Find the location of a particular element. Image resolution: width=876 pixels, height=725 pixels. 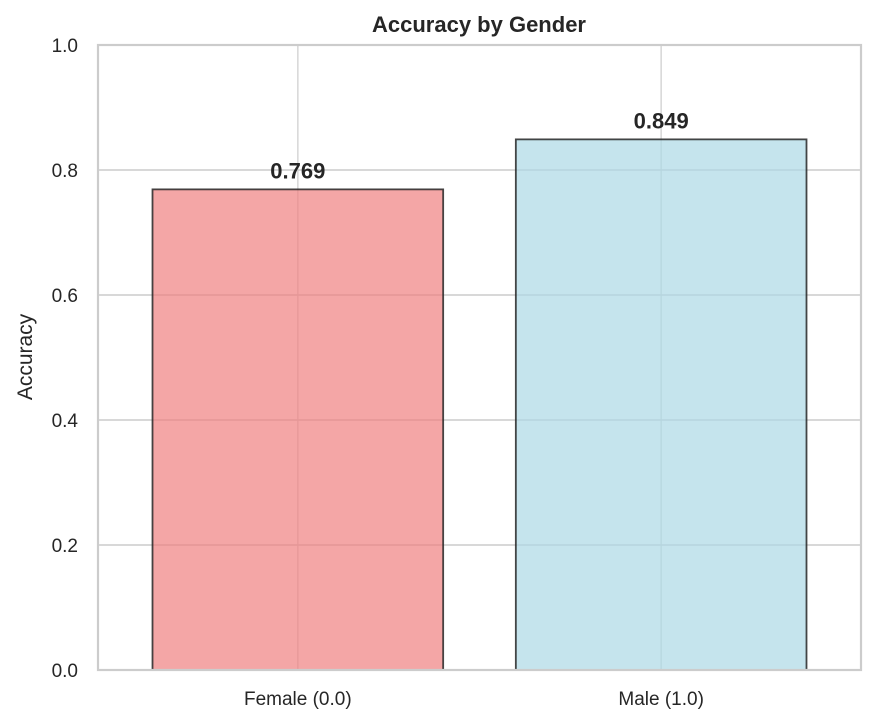

y-tick-label: 0.2 is located at coordinates (65, 546).